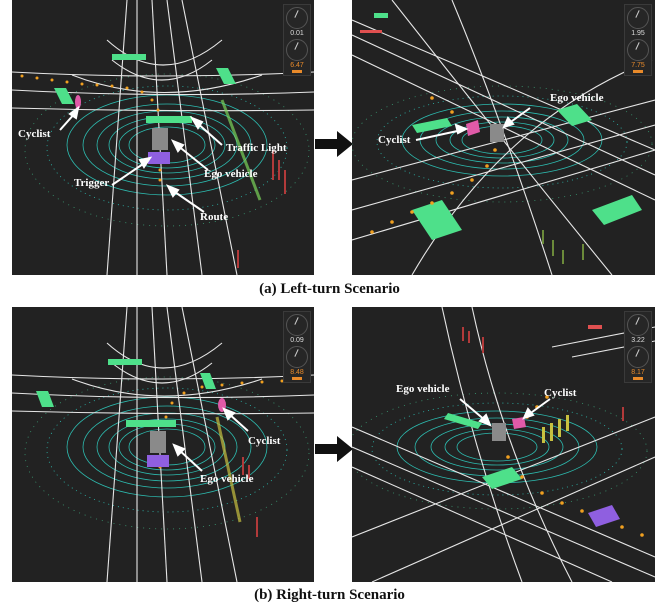  Describe the element at coordinates (638, 65) in the screenshot. I see `hud-value-bottom: 7.75` at that location.